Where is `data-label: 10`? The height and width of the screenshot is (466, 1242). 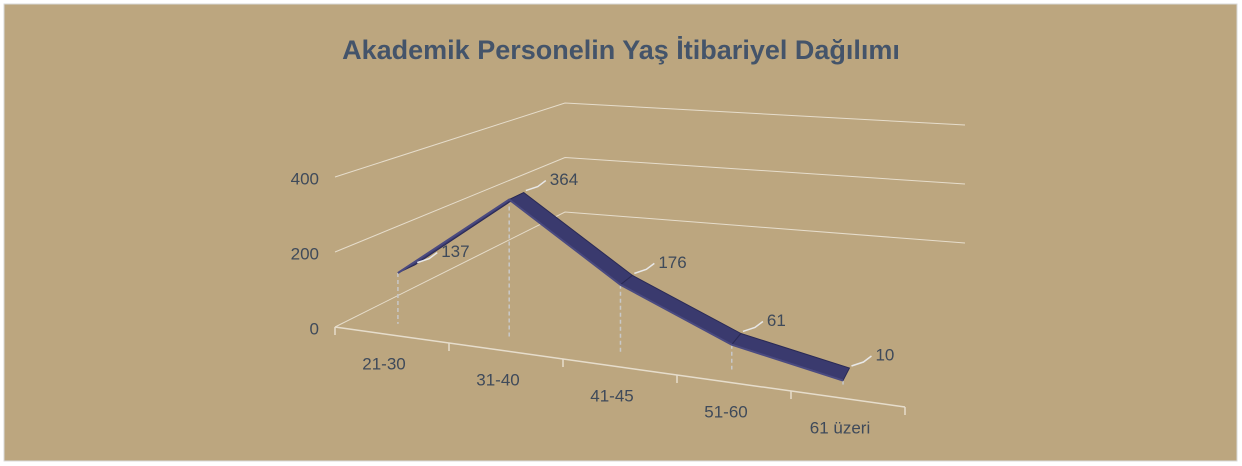 data-label: 10 is located at coordinates (884, 355).